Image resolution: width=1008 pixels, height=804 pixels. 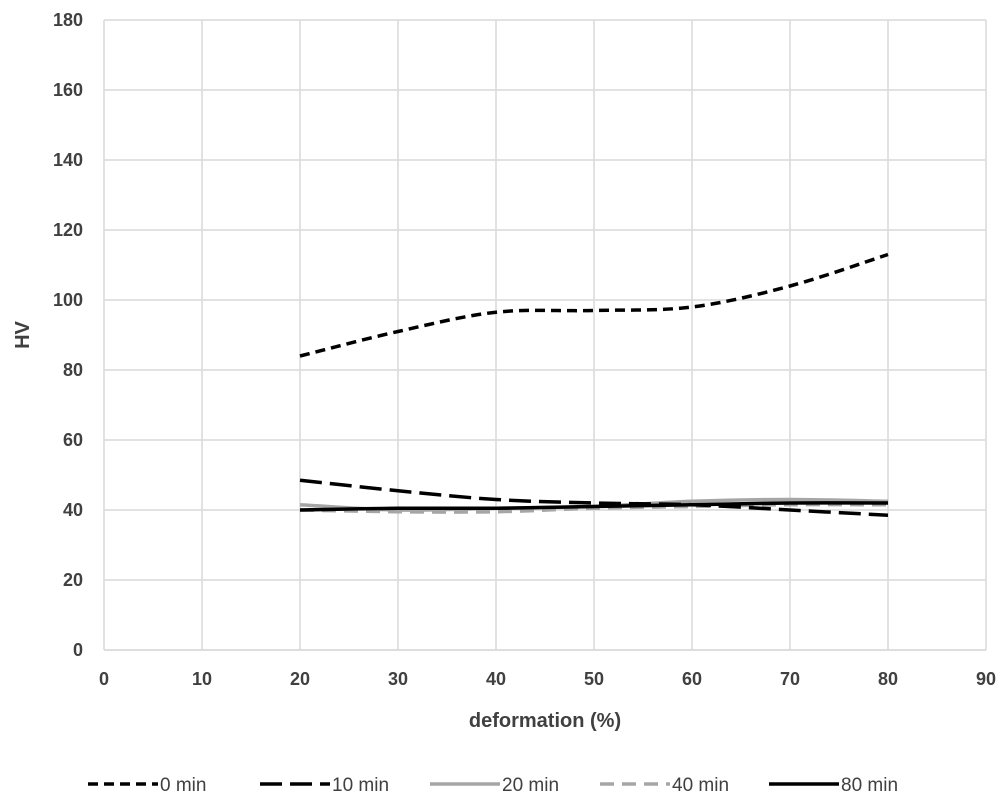 What do you see at coordinates (78, 650) in the screenshot?
I see `y-tick-label: 0` at bounding box center [78, 650].